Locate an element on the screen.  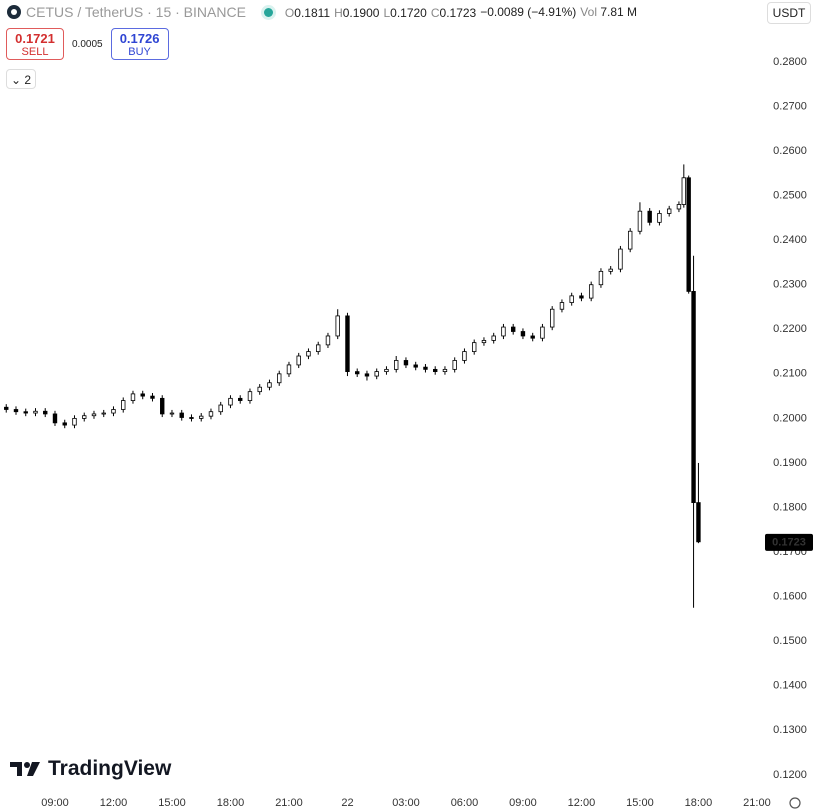
y-tick-label: 0.2500 is located at coordinates (790, 196).